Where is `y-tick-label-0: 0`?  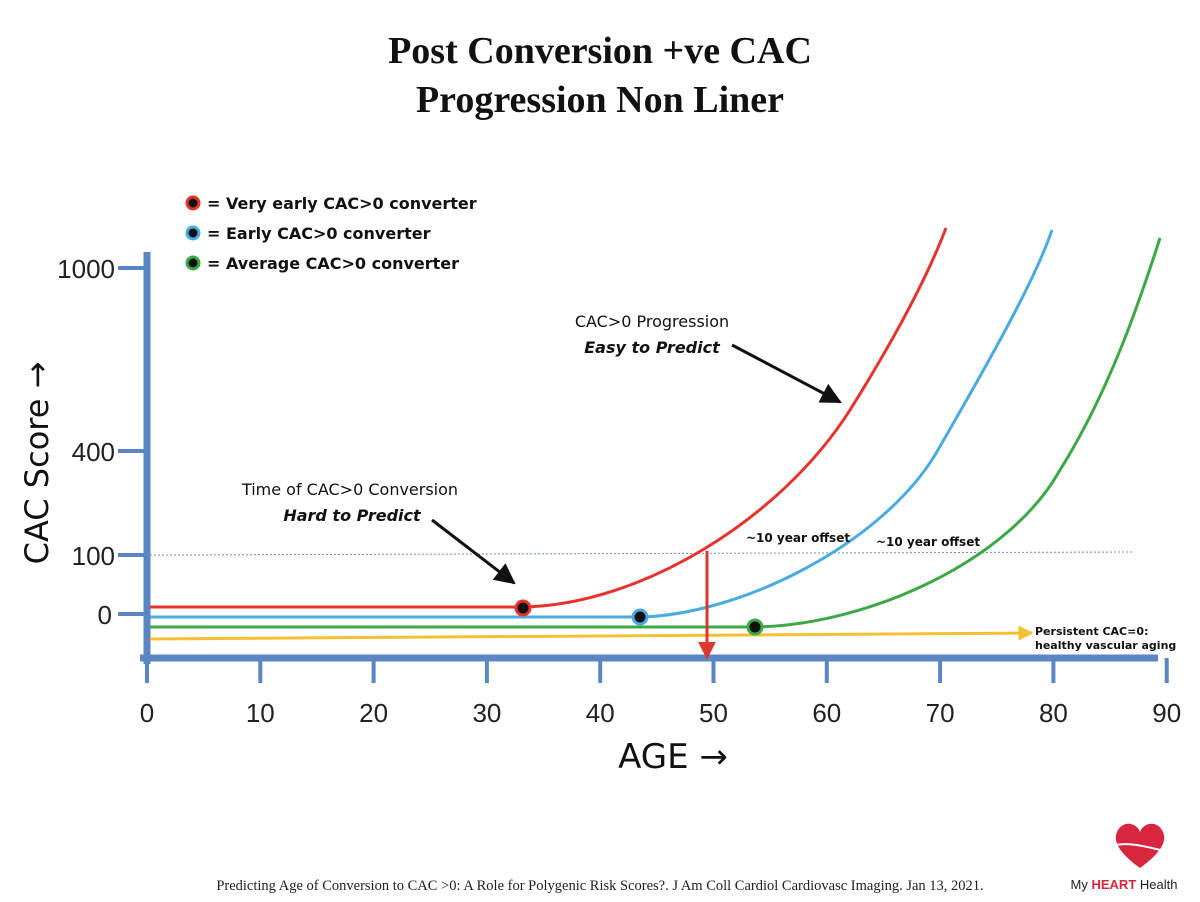 y-tick-label-0: 0 is located at coordinates (105, 615).